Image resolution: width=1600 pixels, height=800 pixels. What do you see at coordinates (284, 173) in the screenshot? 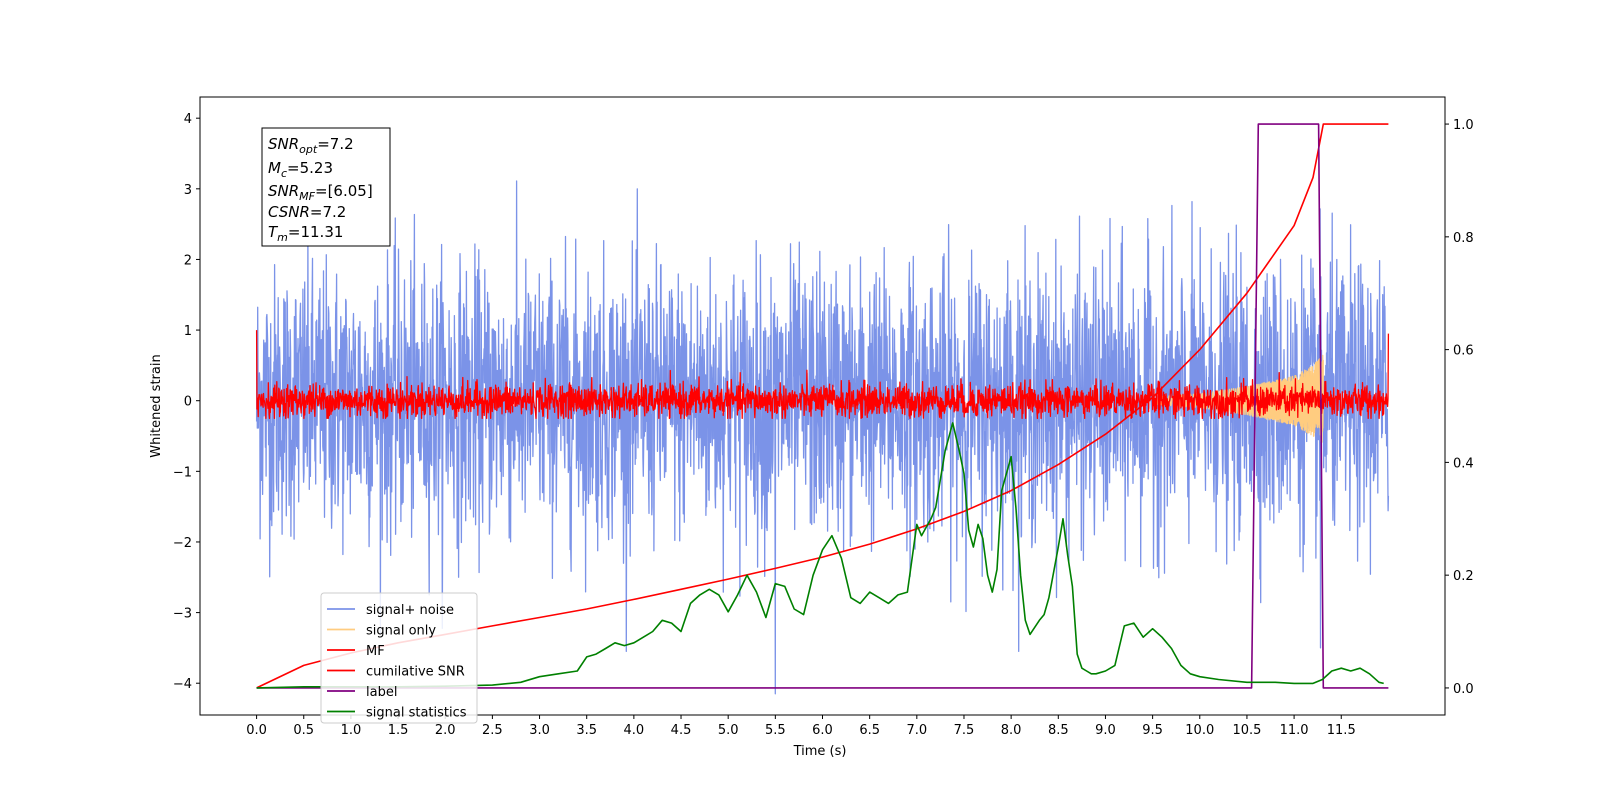
I see `annotation-subscript: c` at bounding box center [284, 173].